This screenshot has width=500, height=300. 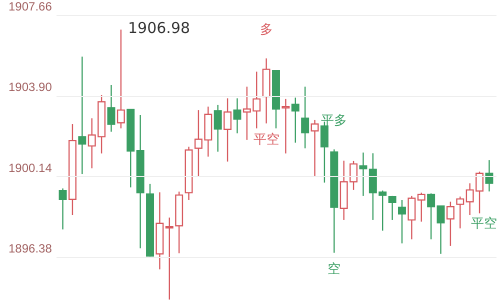 What do you see at coordinates (30, 167) in the screenshot?
I see `y-tick-label: 1900.14` at bounding box center [30, 167].